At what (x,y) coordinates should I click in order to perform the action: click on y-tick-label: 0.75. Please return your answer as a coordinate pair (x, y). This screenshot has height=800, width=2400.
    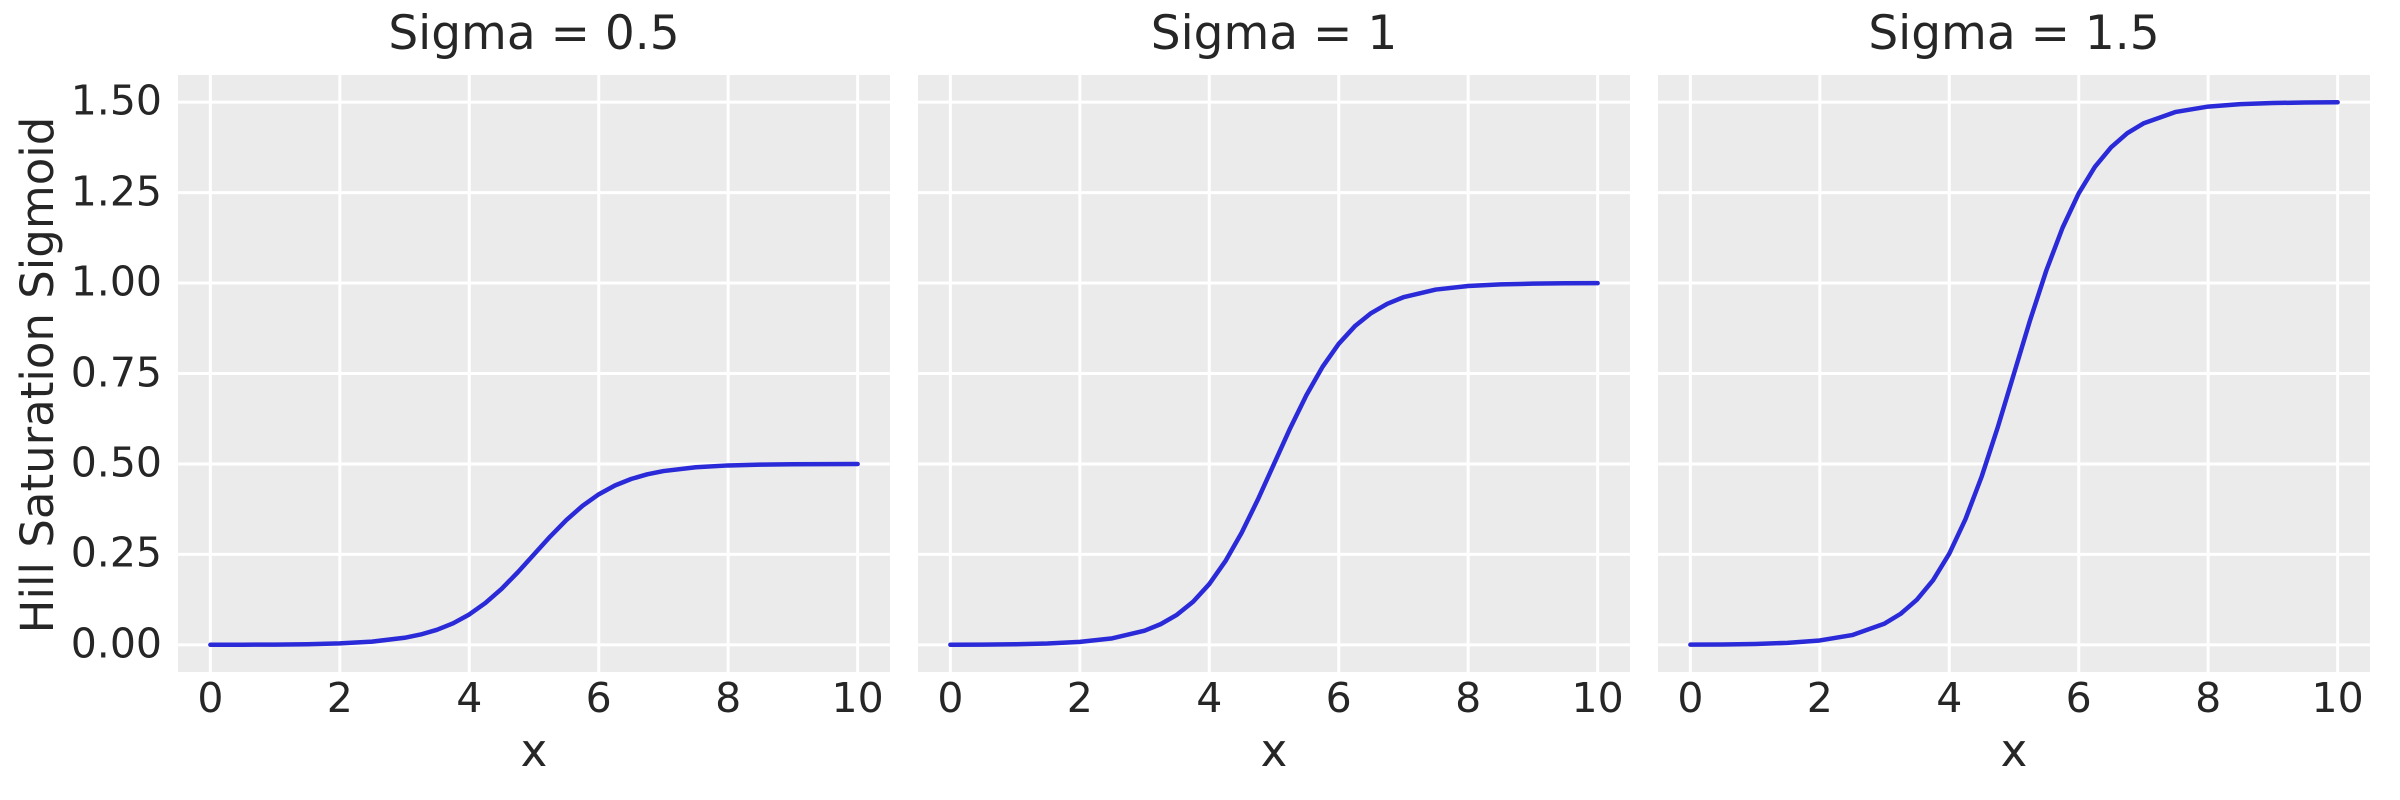
    Looking at the image, I should click on (116, 372).